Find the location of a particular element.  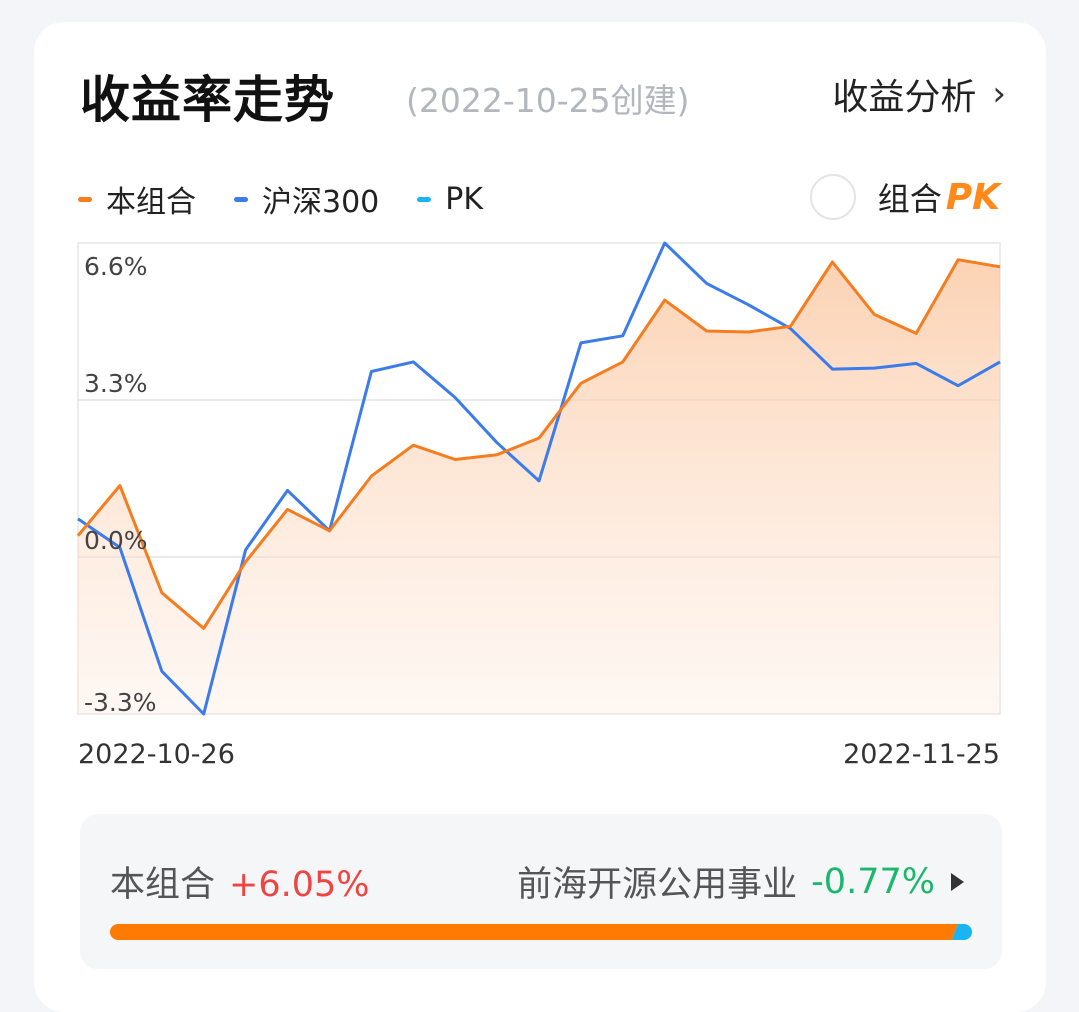

y-tick-label: 6.6% is located at coordinates (116, 266).